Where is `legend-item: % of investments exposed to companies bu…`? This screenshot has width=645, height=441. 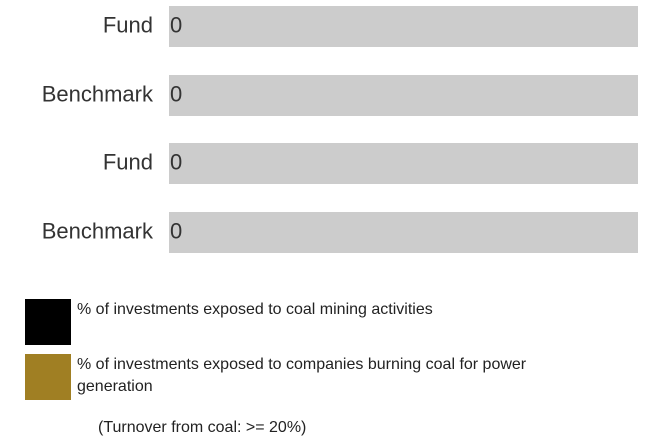
legend-item: % of investments exposed to companies bu… is located at coordinates (306, 377).